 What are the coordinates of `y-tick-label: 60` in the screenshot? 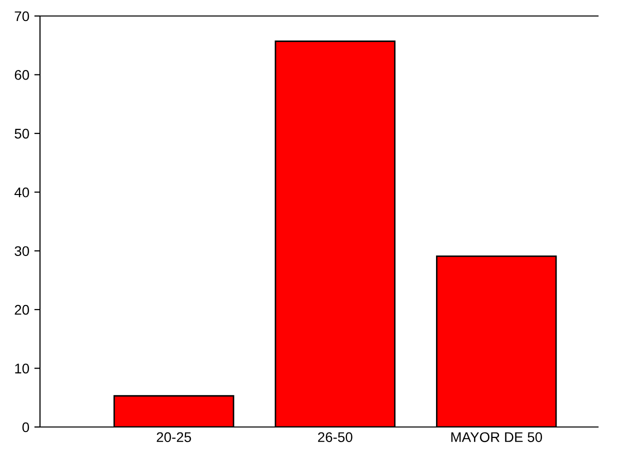 It's located at (22, 75).